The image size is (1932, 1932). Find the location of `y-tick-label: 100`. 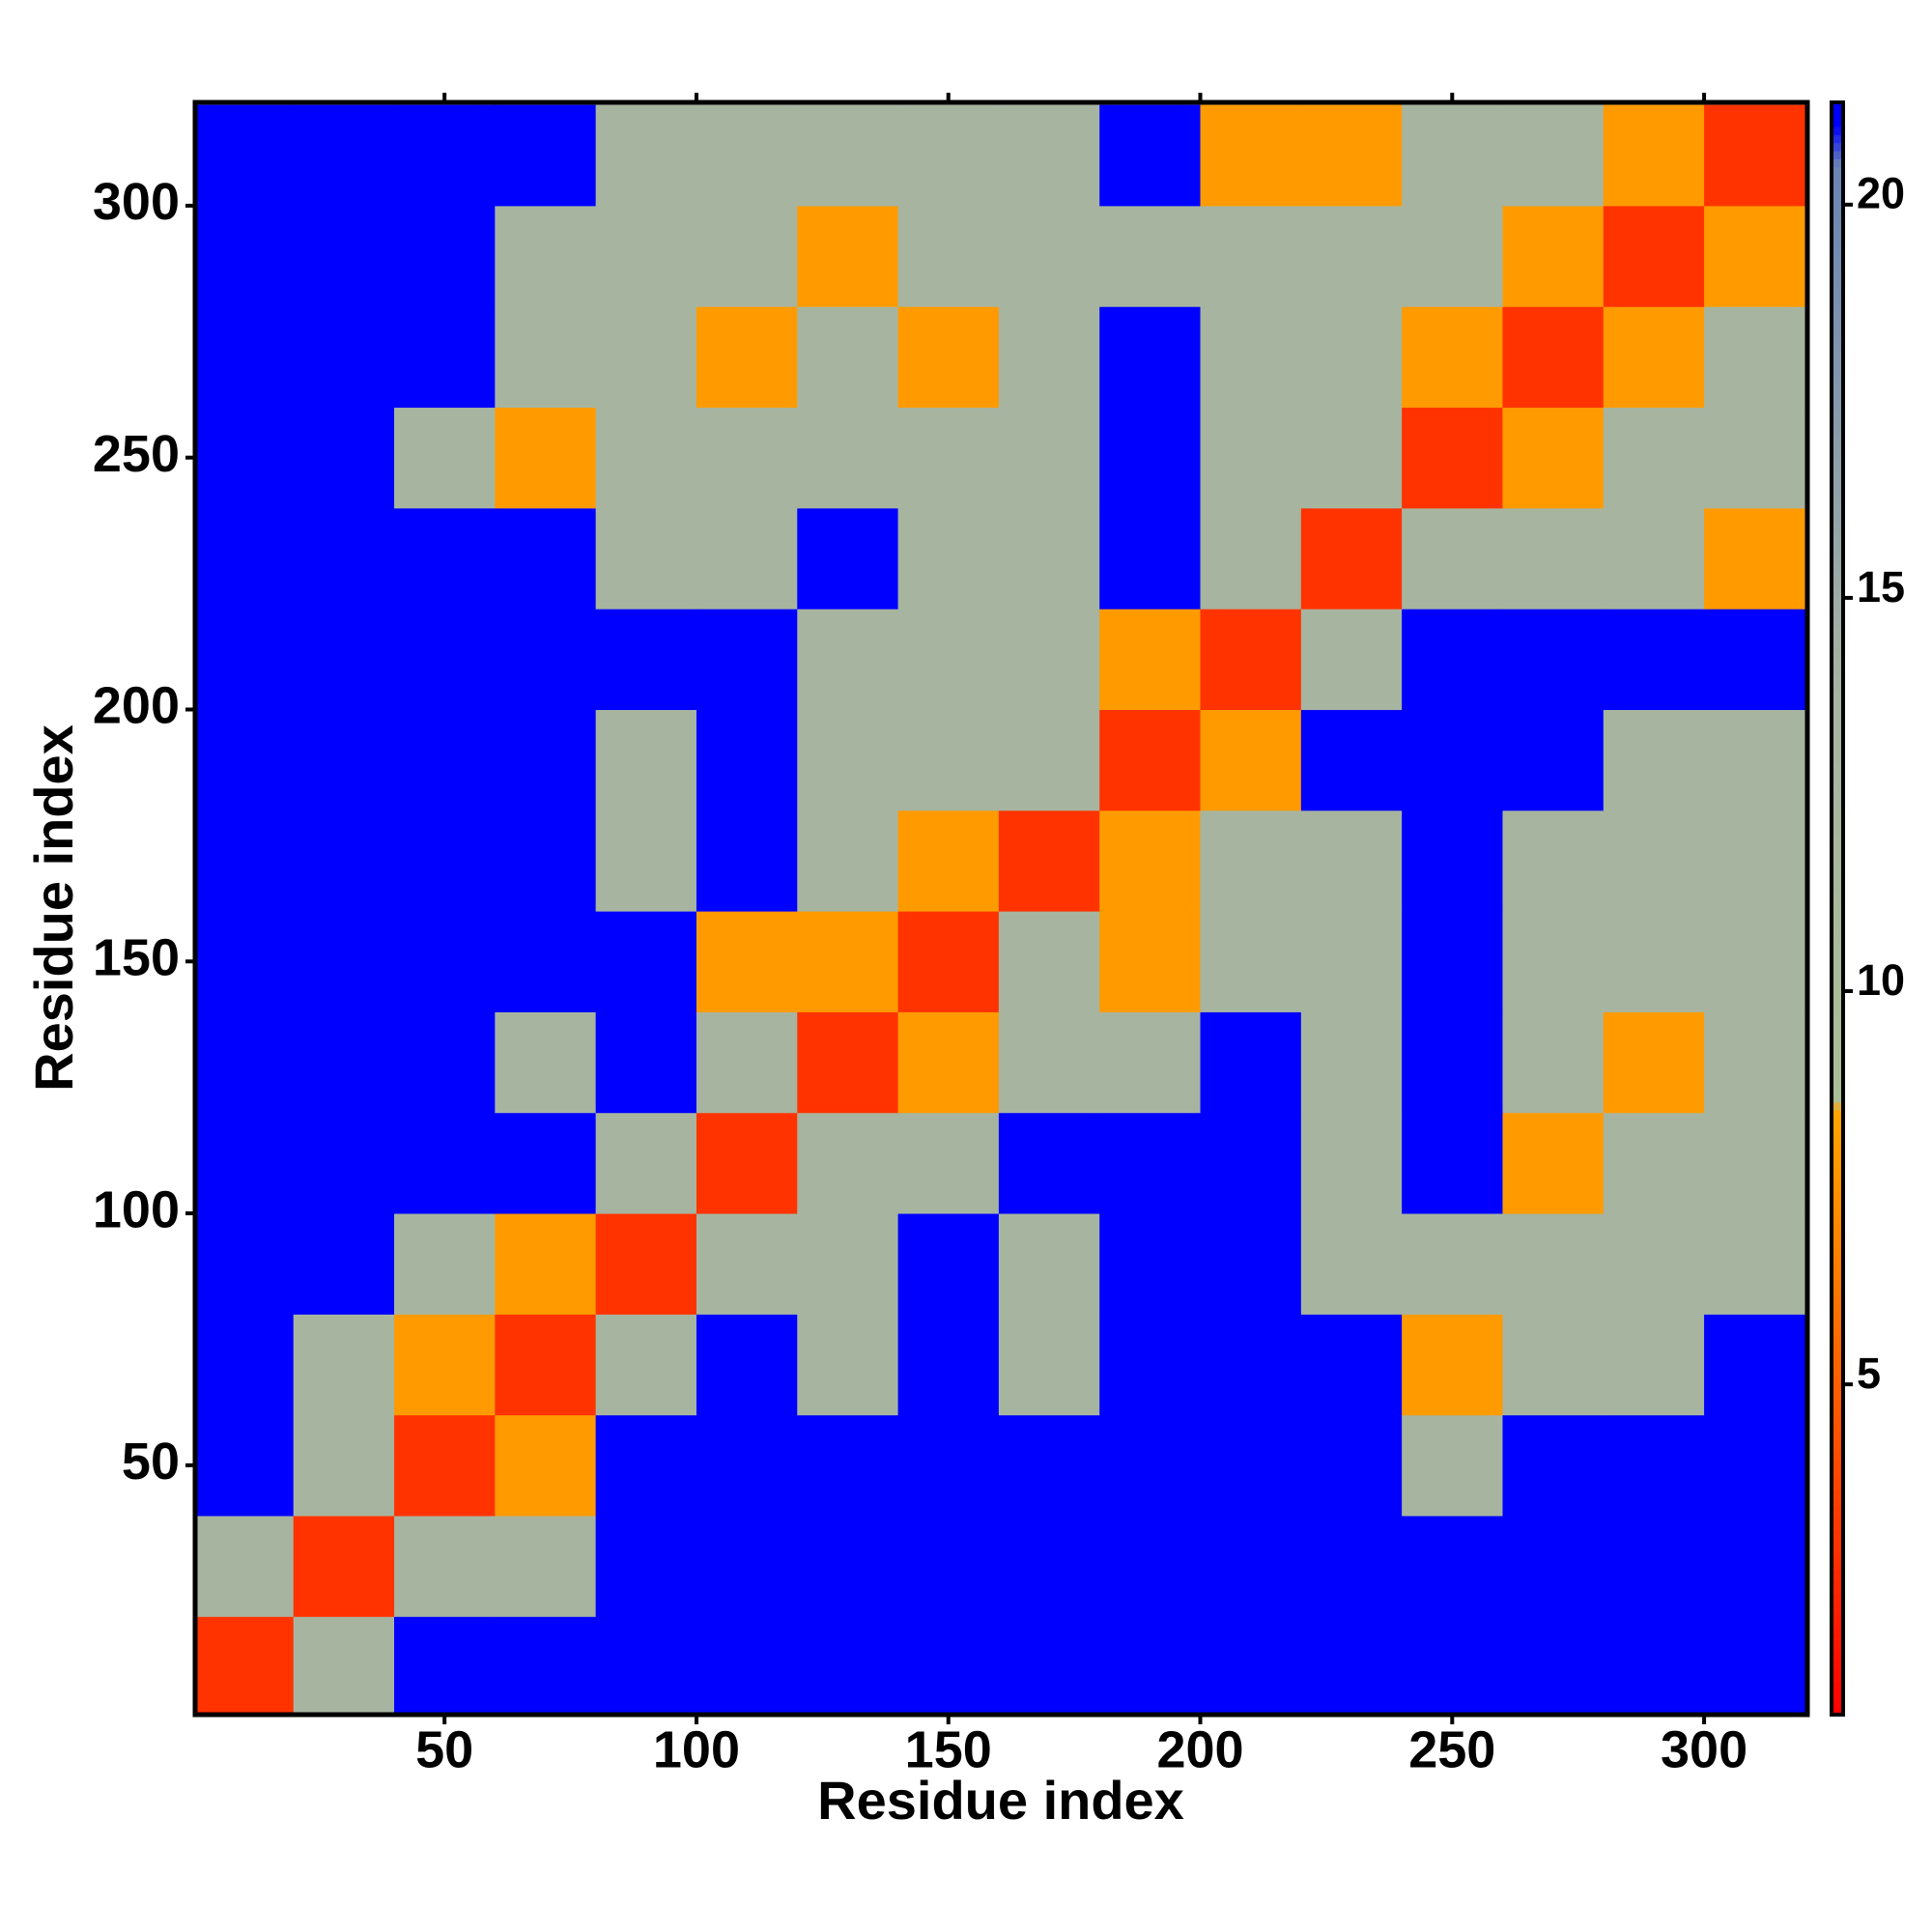

y-tick-label: 100 is located at coordinates (136, 1209).